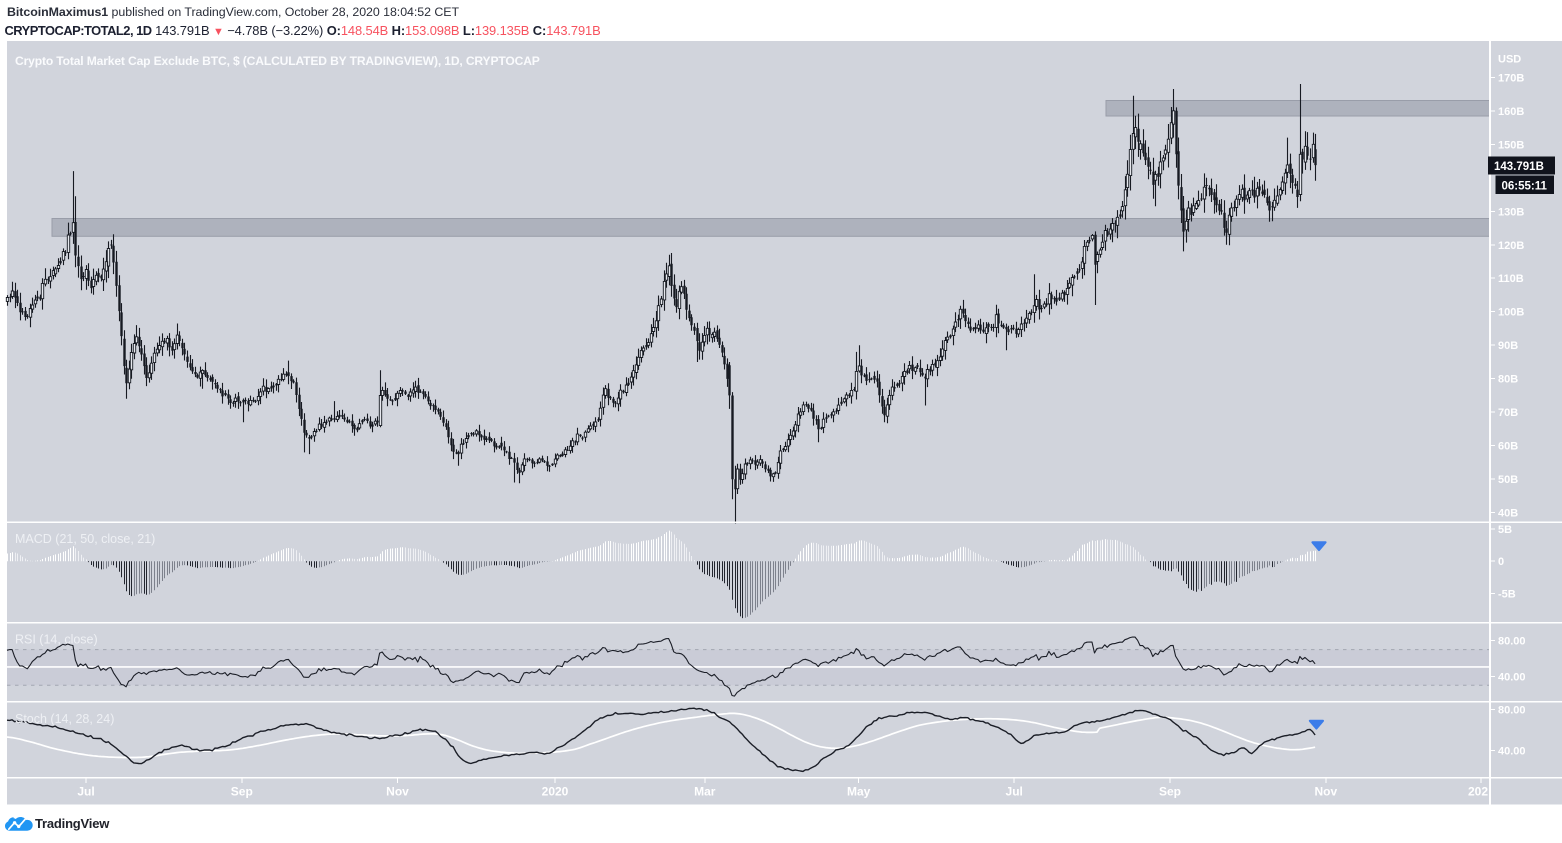 This screenshot has width=1562, height=843. What do you see at coordinates (1508, 514) in the screenshot?
I see `svg-text: 40B` at bounding box center [1508, 514].